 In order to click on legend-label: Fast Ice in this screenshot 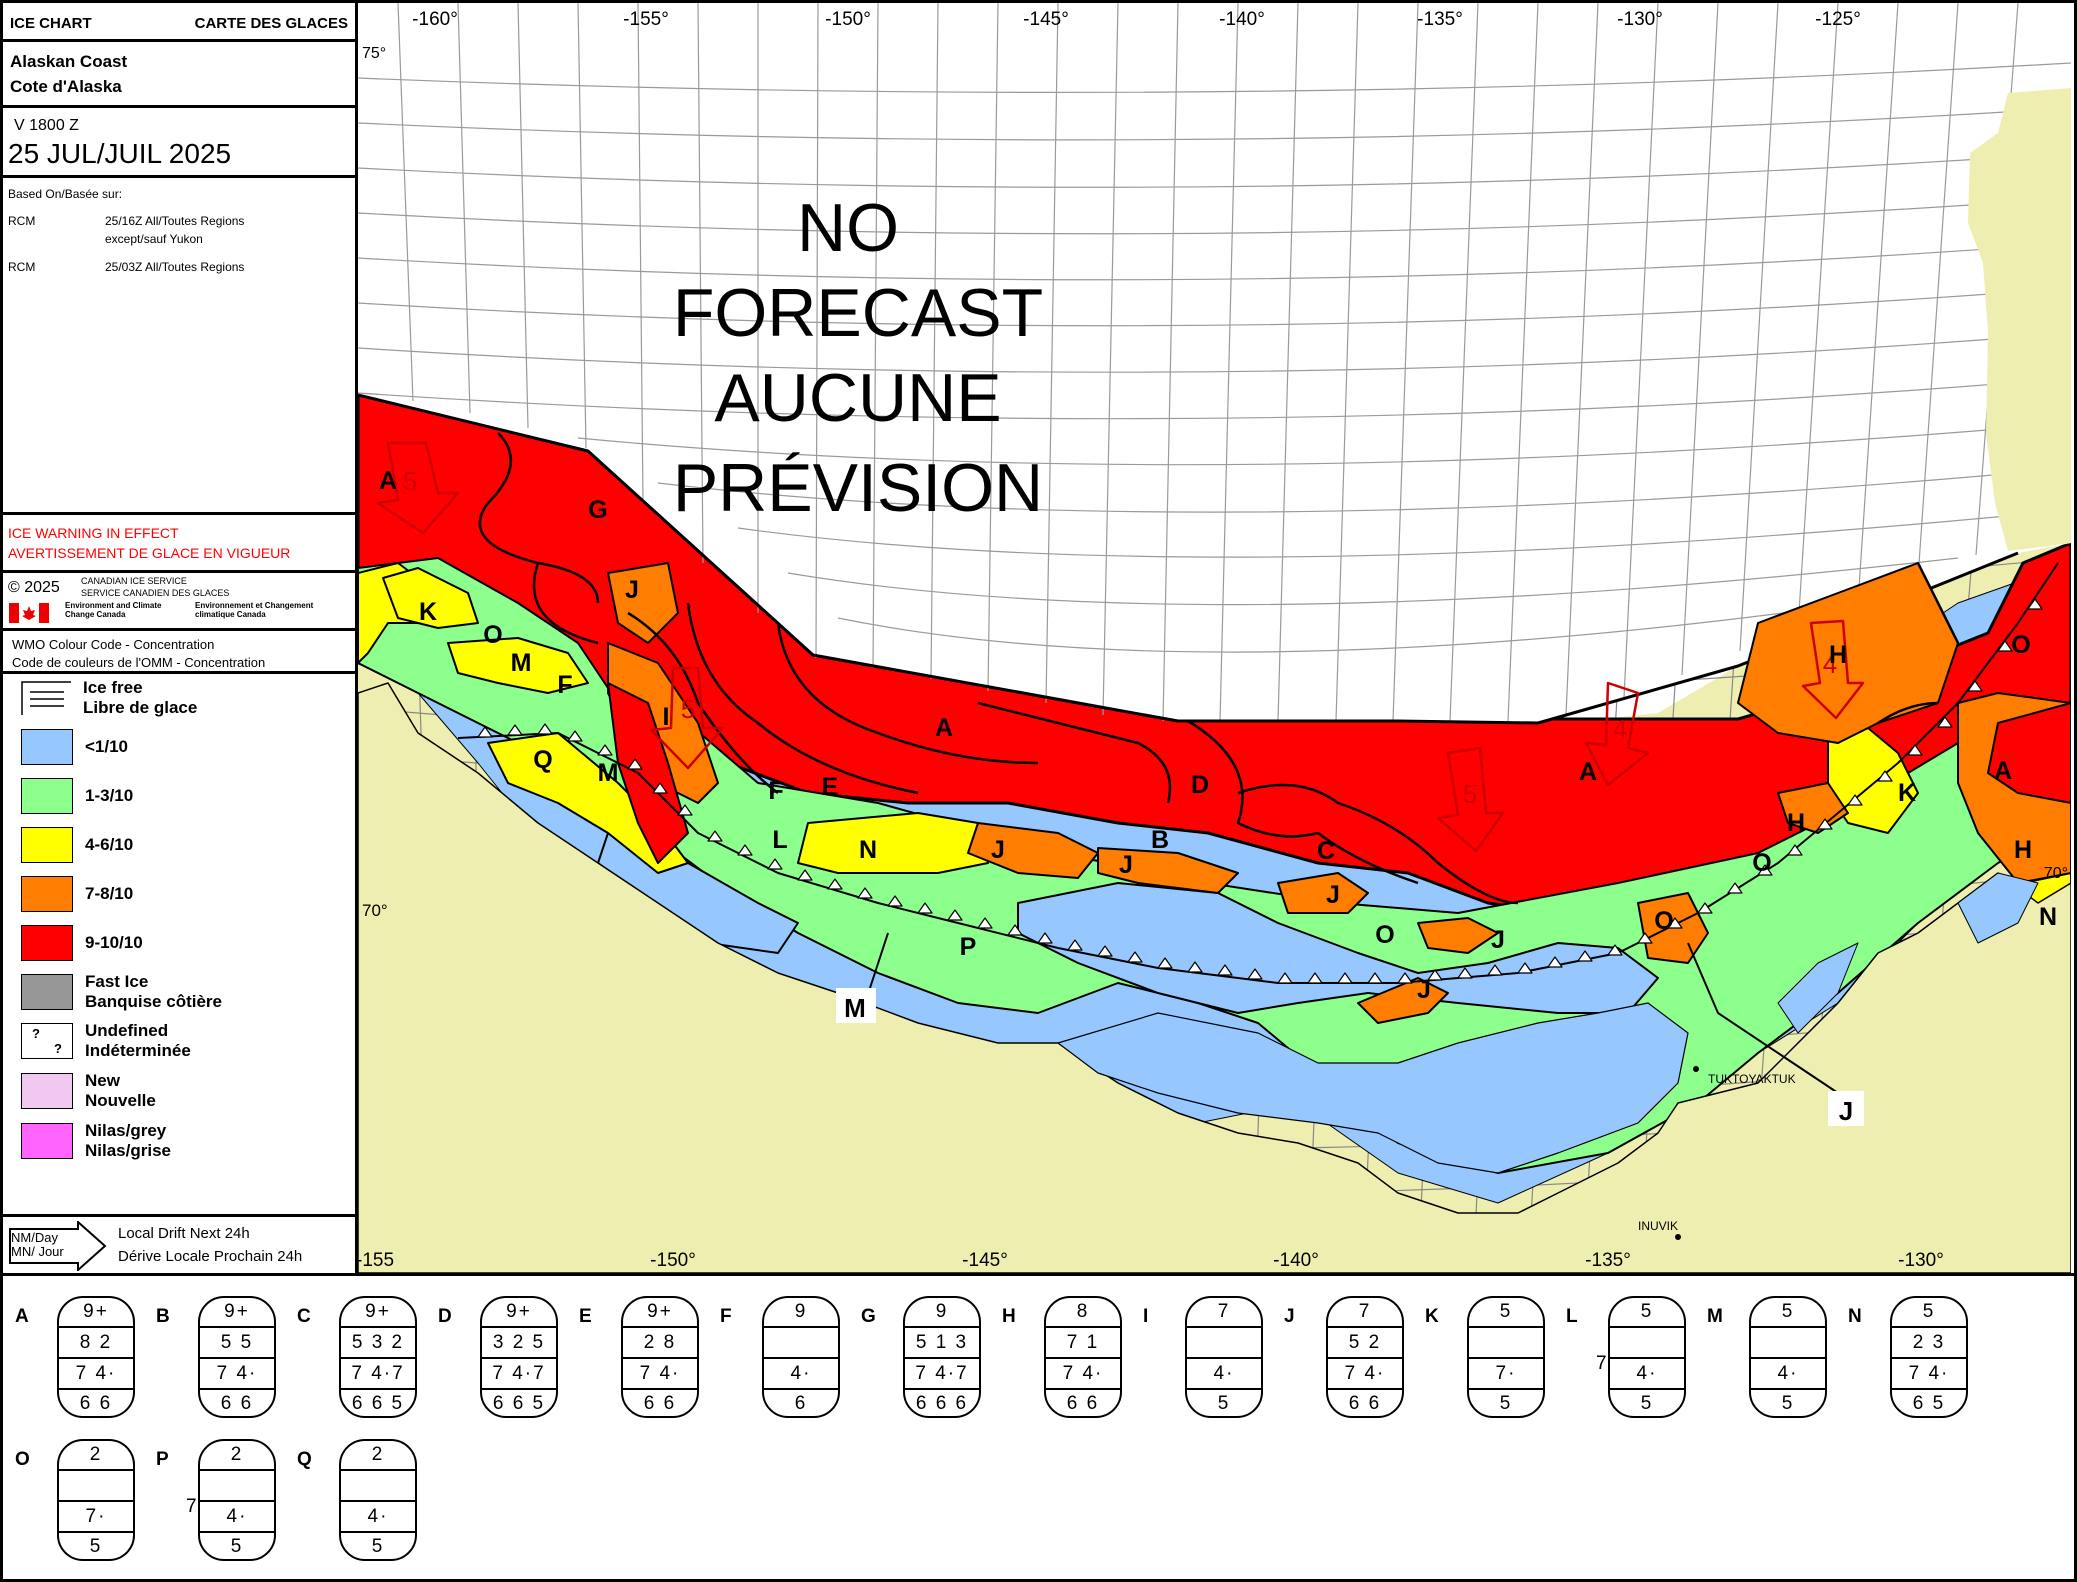, I will do `click(117, 981)`.